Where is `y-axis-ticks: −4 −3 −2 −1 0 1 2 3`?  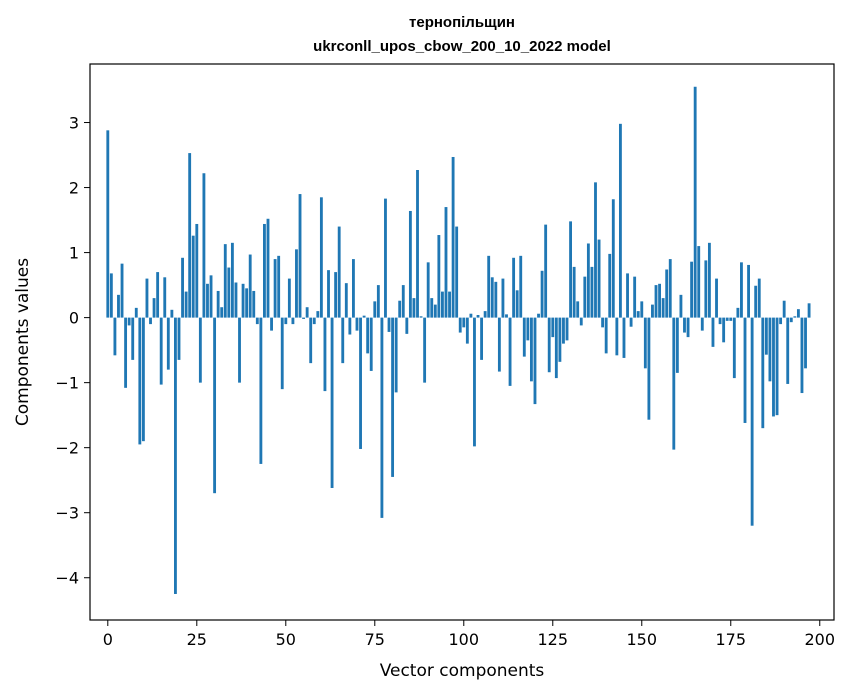 y-axis-ticks: −4 −3 −2 −1 0 1 2 3 is located at coordinates (72, 351).